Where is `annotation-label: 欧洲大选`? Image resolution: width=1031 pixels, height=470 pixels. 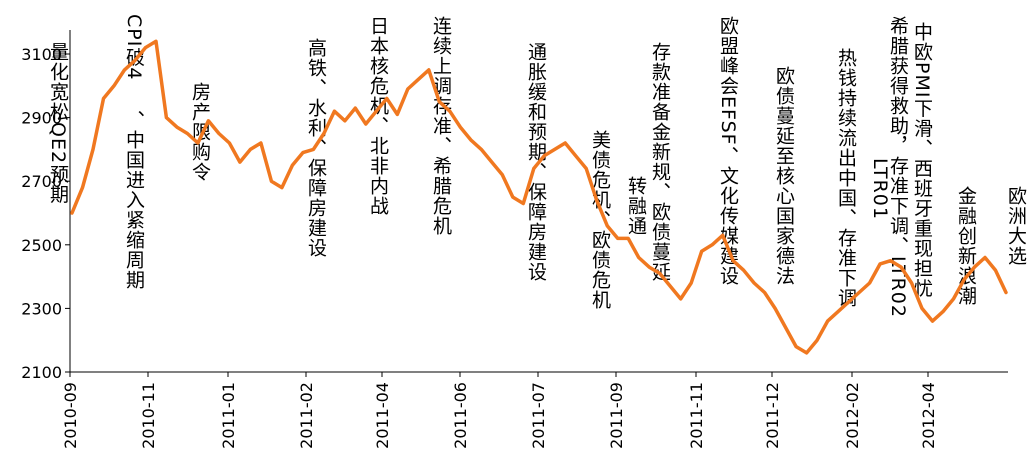
annotation-label: 欧洲大选 is located at coordinates (1016, 226).